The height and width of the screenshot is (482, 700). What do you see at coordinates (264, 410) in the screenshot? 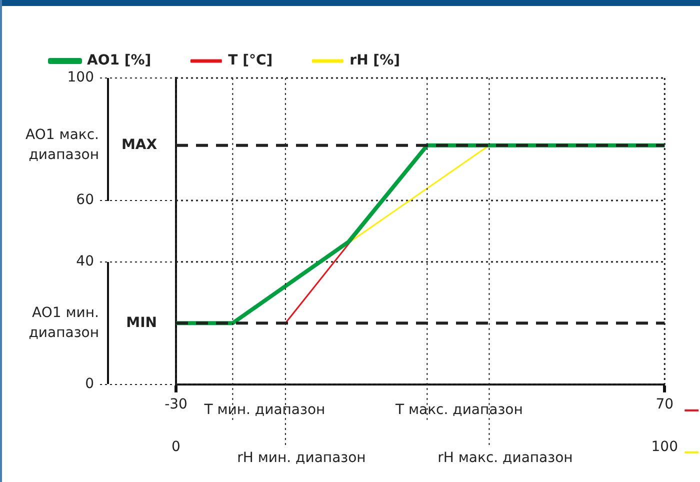
I see `ref-line-label: T мин. диапазон` at bounding box center [264, 410].